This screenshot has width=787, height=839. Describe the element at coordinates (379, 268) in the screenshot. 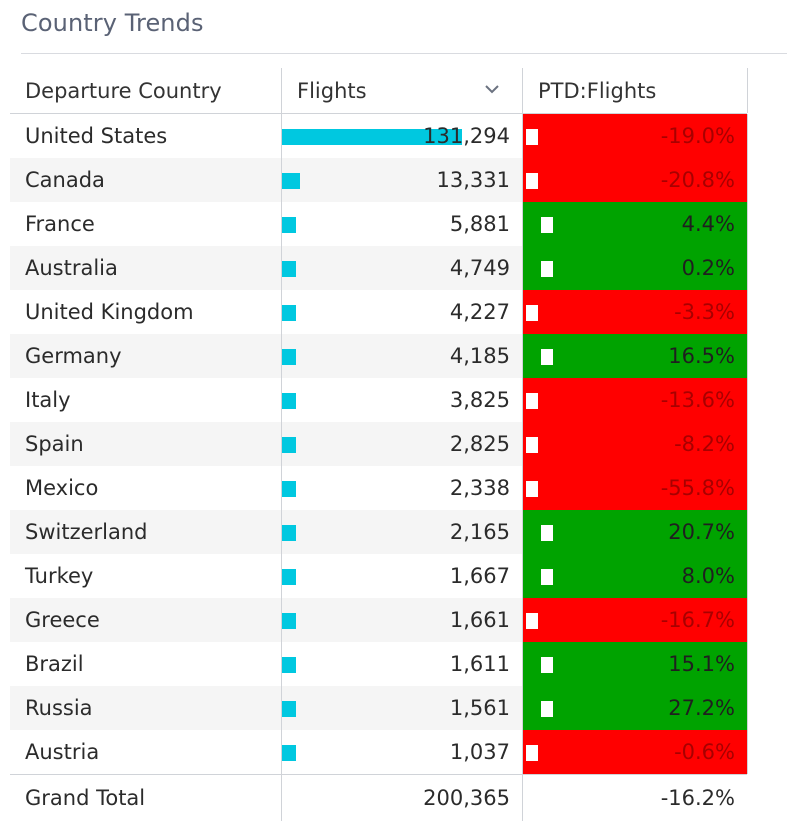

I see `table-row: Australia 4,749 0.2%` at that location.